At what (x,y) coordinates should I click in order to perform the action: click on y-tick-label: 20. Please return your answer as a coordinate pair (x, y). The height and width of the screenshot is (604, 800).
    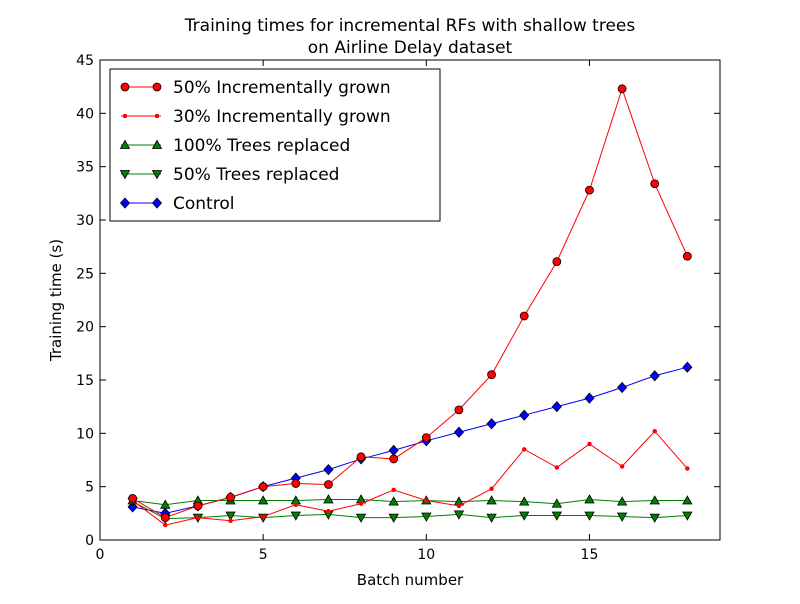
    Looking at the image, I should click on (85, 328).